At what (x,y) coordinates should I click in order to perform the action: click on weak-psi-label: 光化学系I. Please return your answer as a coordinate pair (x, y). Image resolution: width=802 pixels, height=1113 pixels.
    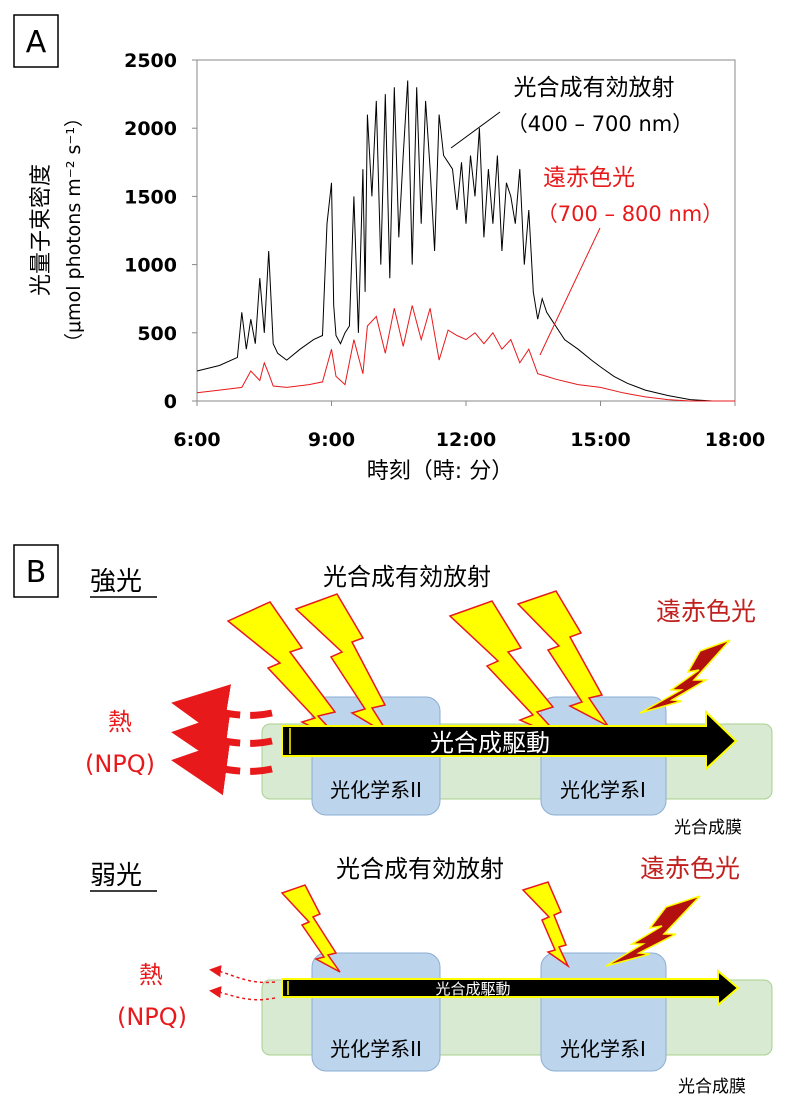
    Looking at the image, I should click on (603, 1049).